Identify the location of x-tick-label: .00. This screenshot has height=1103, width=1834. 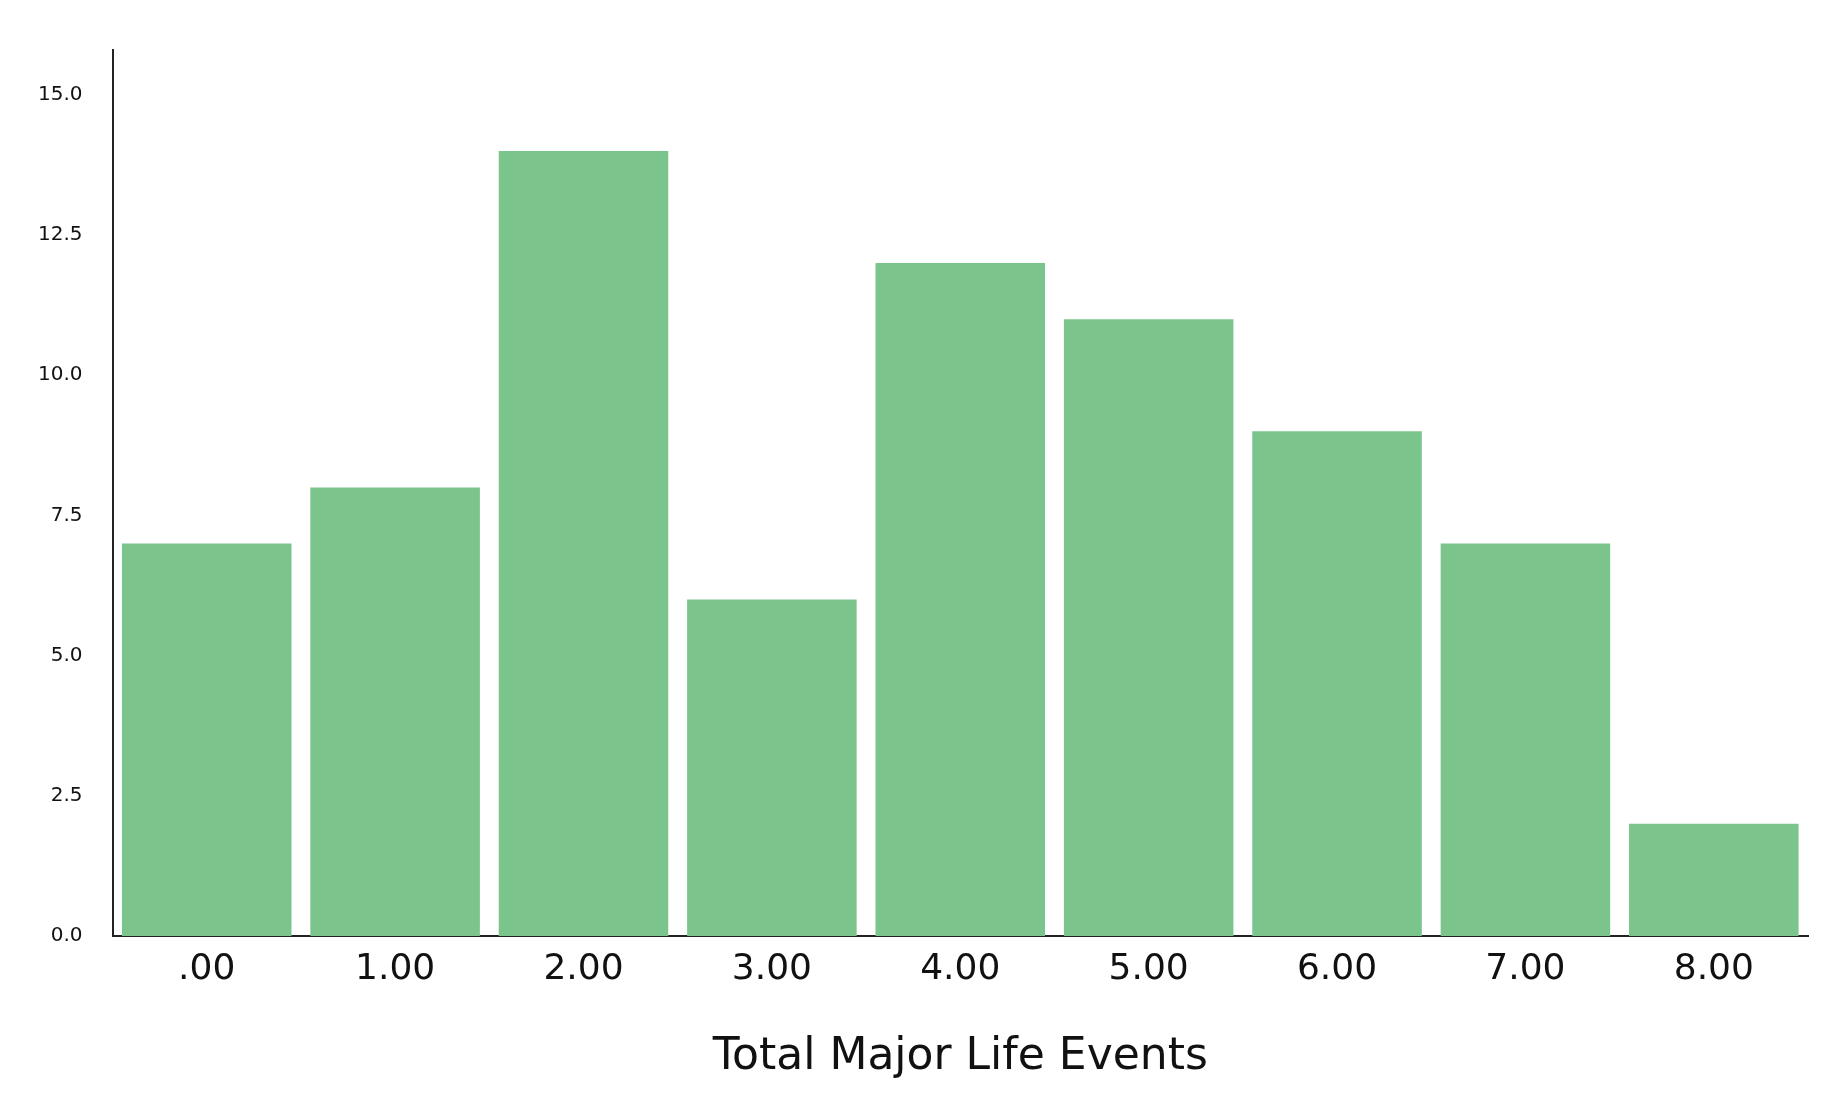
(207, 966).